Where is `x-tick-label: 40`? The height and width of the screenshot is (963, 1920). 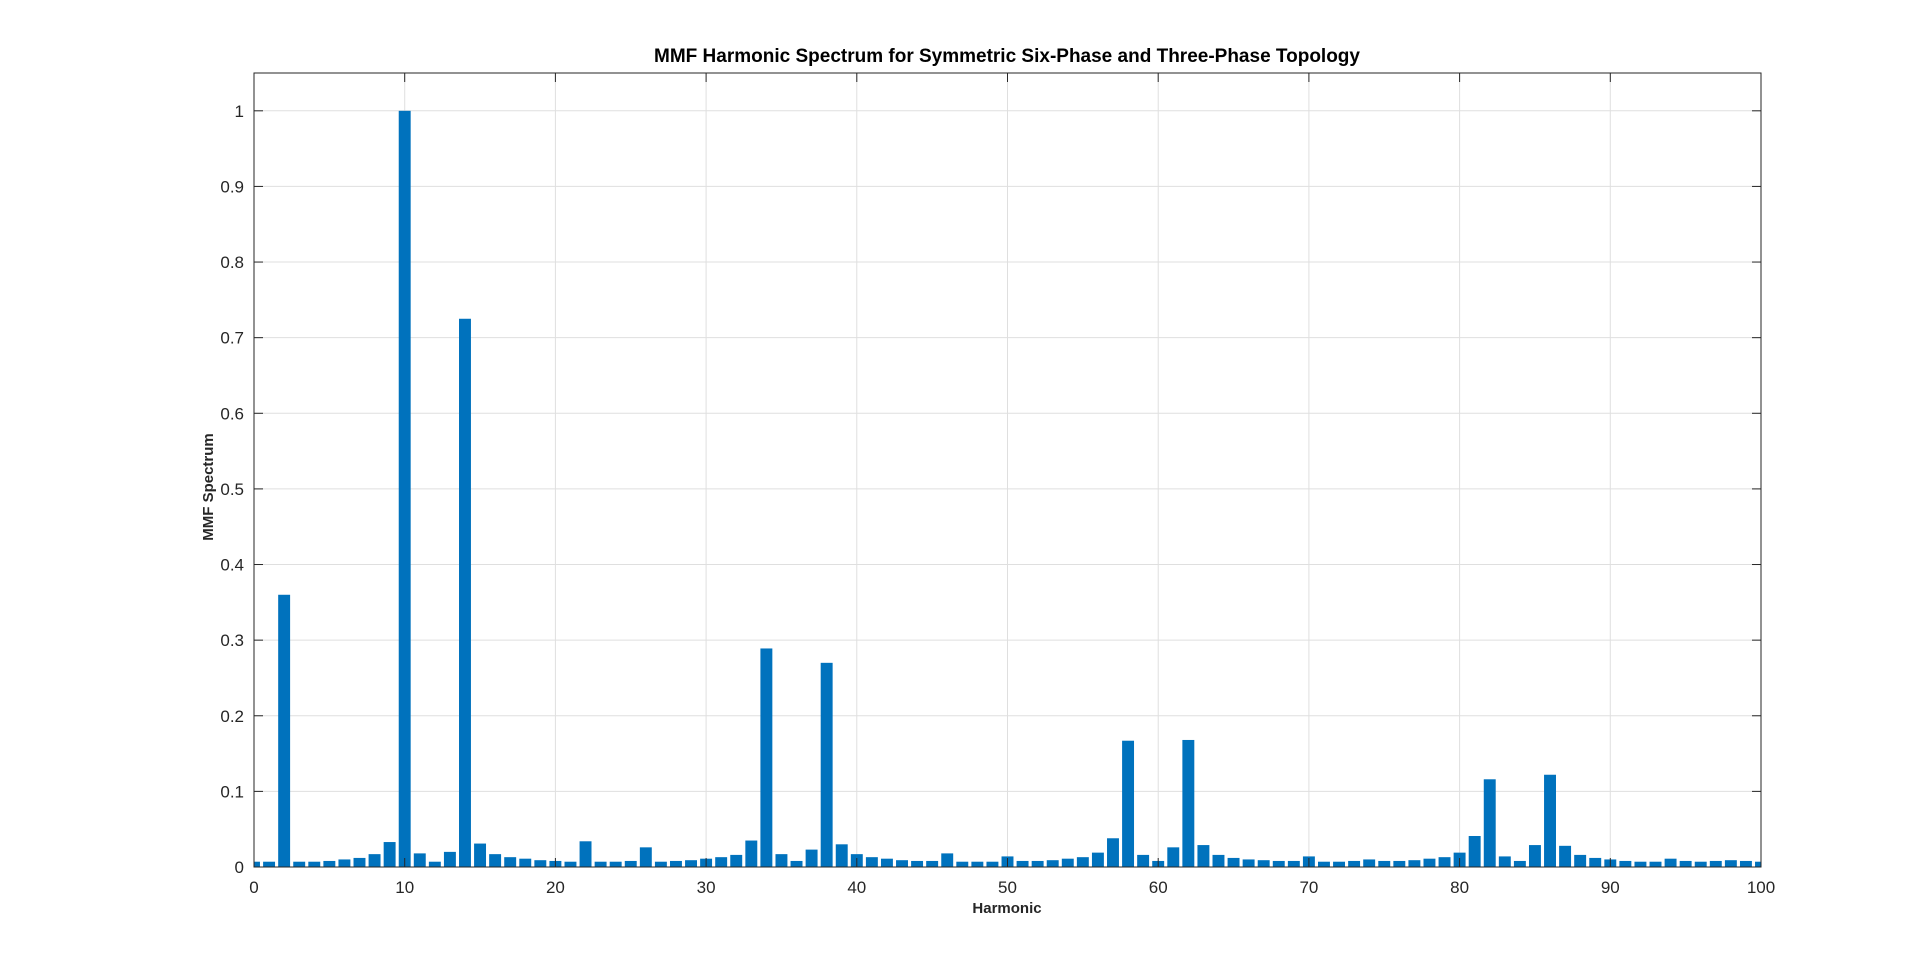 x-tick-label: 40 is located at coordinates (856, 887).